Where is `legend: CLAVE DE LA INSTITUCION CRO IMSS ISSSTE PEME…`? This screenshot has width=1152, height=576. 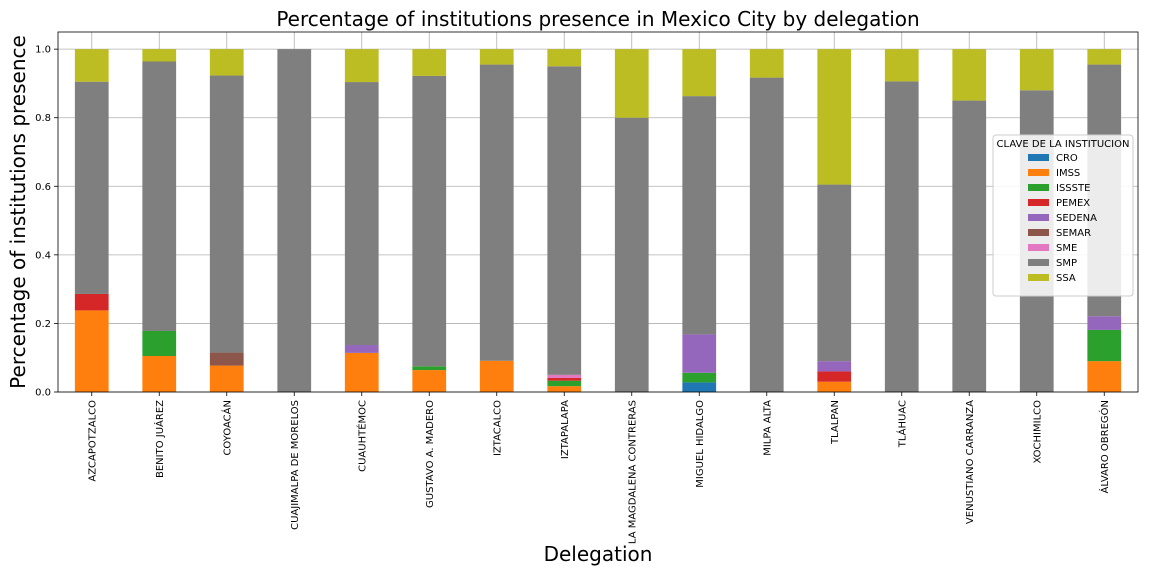
legend: CLAVE DE LA INSTITUCION CRO IMSS ISSSTE PEME… is located at coordinates (1063, 215).